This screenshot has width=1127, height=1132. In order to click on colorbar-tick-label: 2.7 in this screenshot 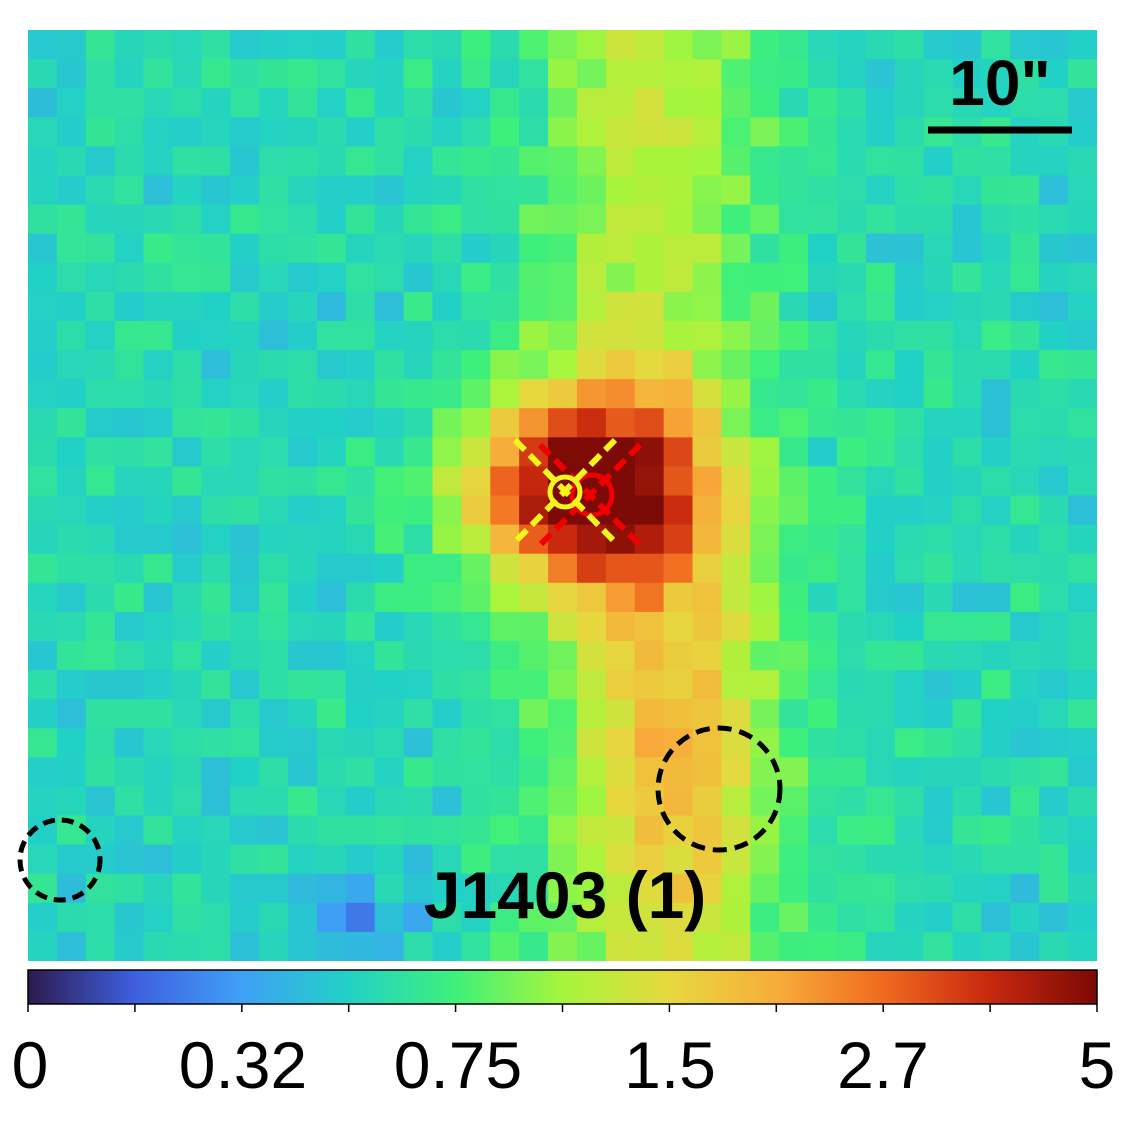, I will do `click(883, 1065)`.